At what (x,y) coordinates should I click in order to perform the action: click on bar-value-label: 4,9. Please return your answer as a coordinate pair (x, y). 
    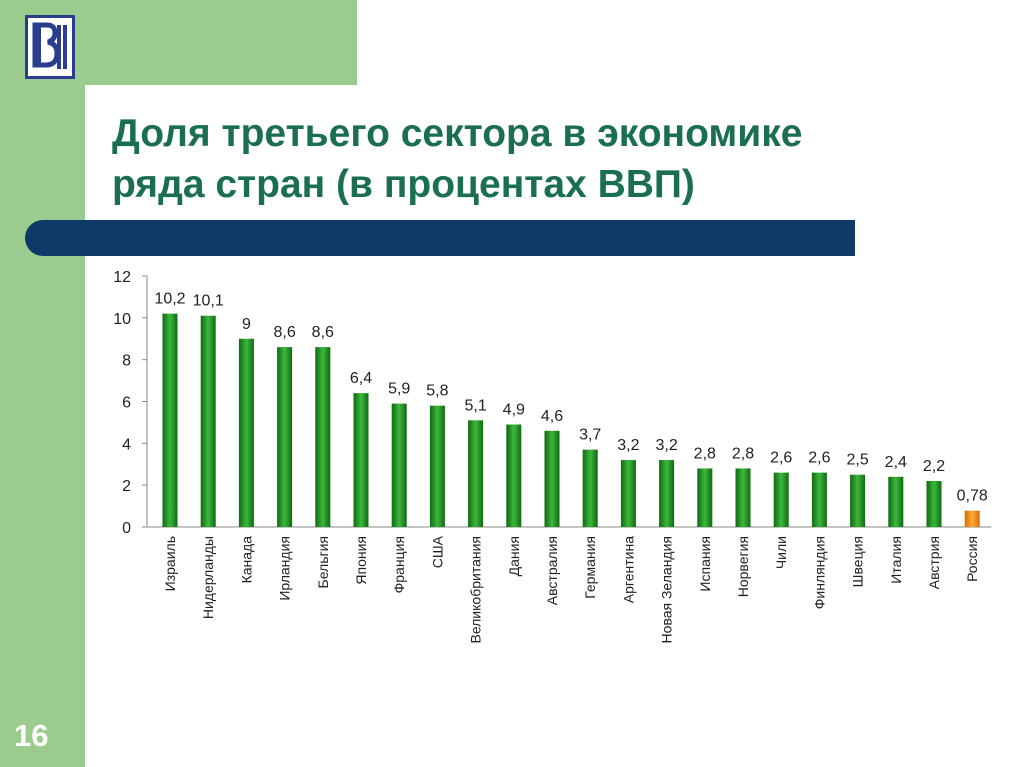
    Looking at the image, I should click on (514, 410).